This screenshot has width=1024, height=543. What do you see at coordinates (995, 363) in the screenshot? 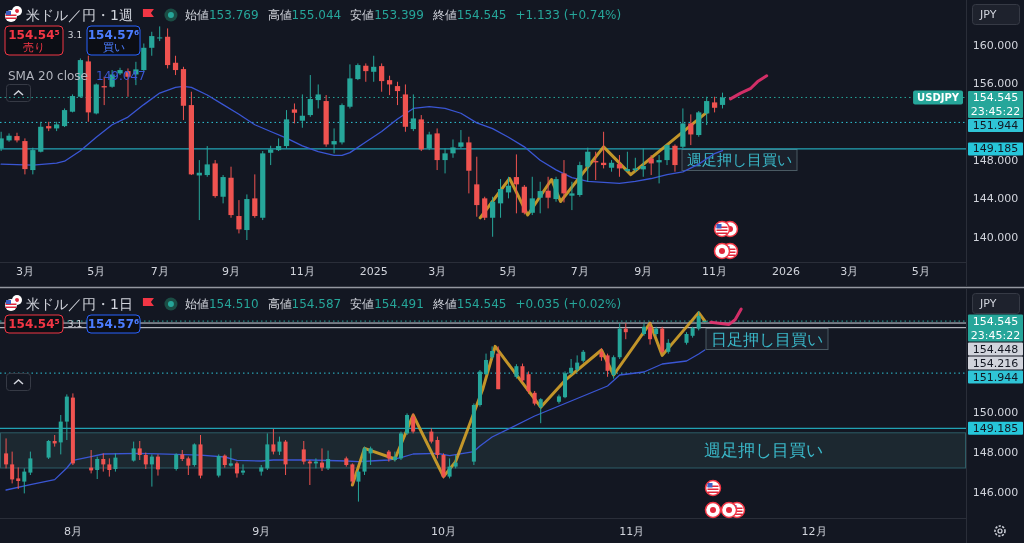
I see `ref-line-label: 154.216` at bounding box center [995, 363].